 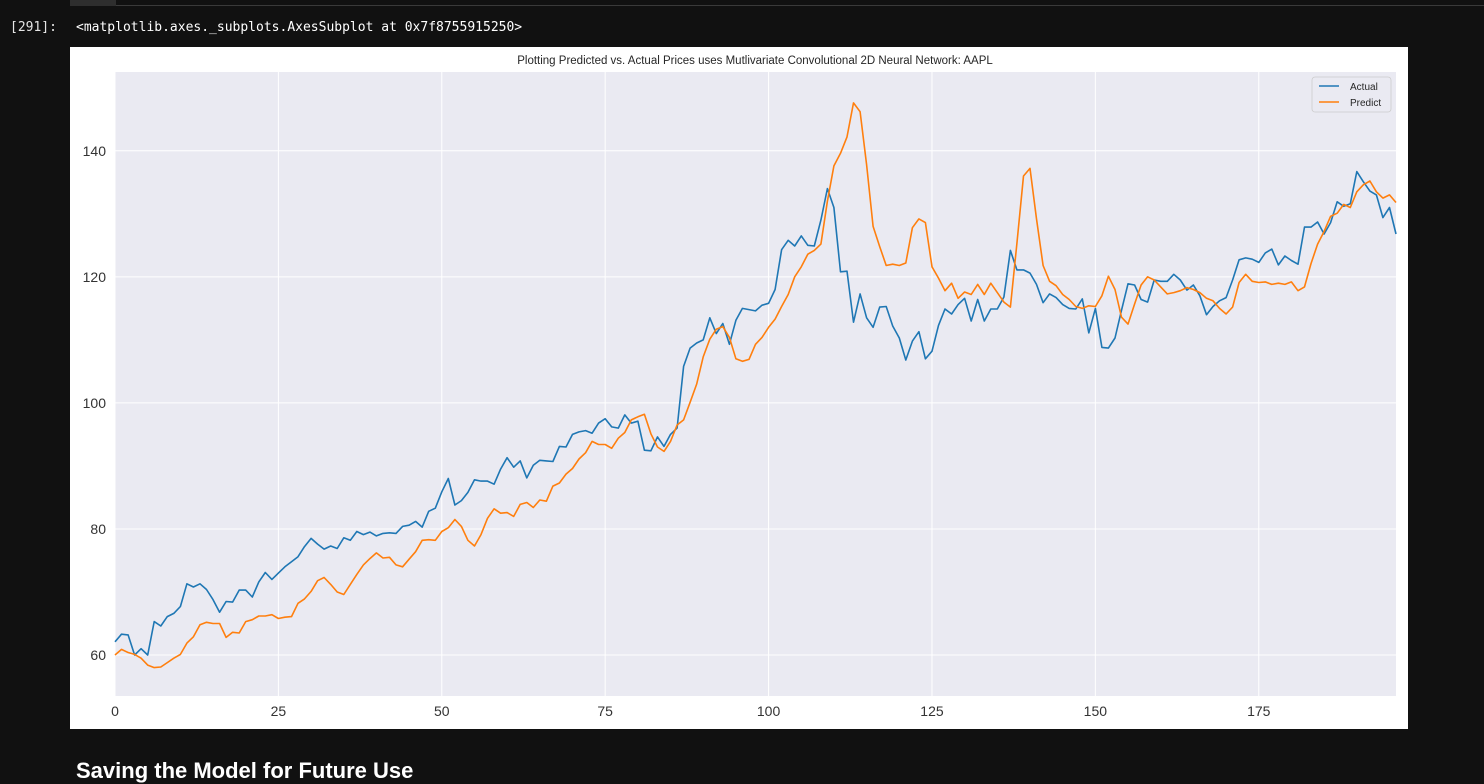 I want to click on y-tick-label: 60, so click(x=98, y=655).